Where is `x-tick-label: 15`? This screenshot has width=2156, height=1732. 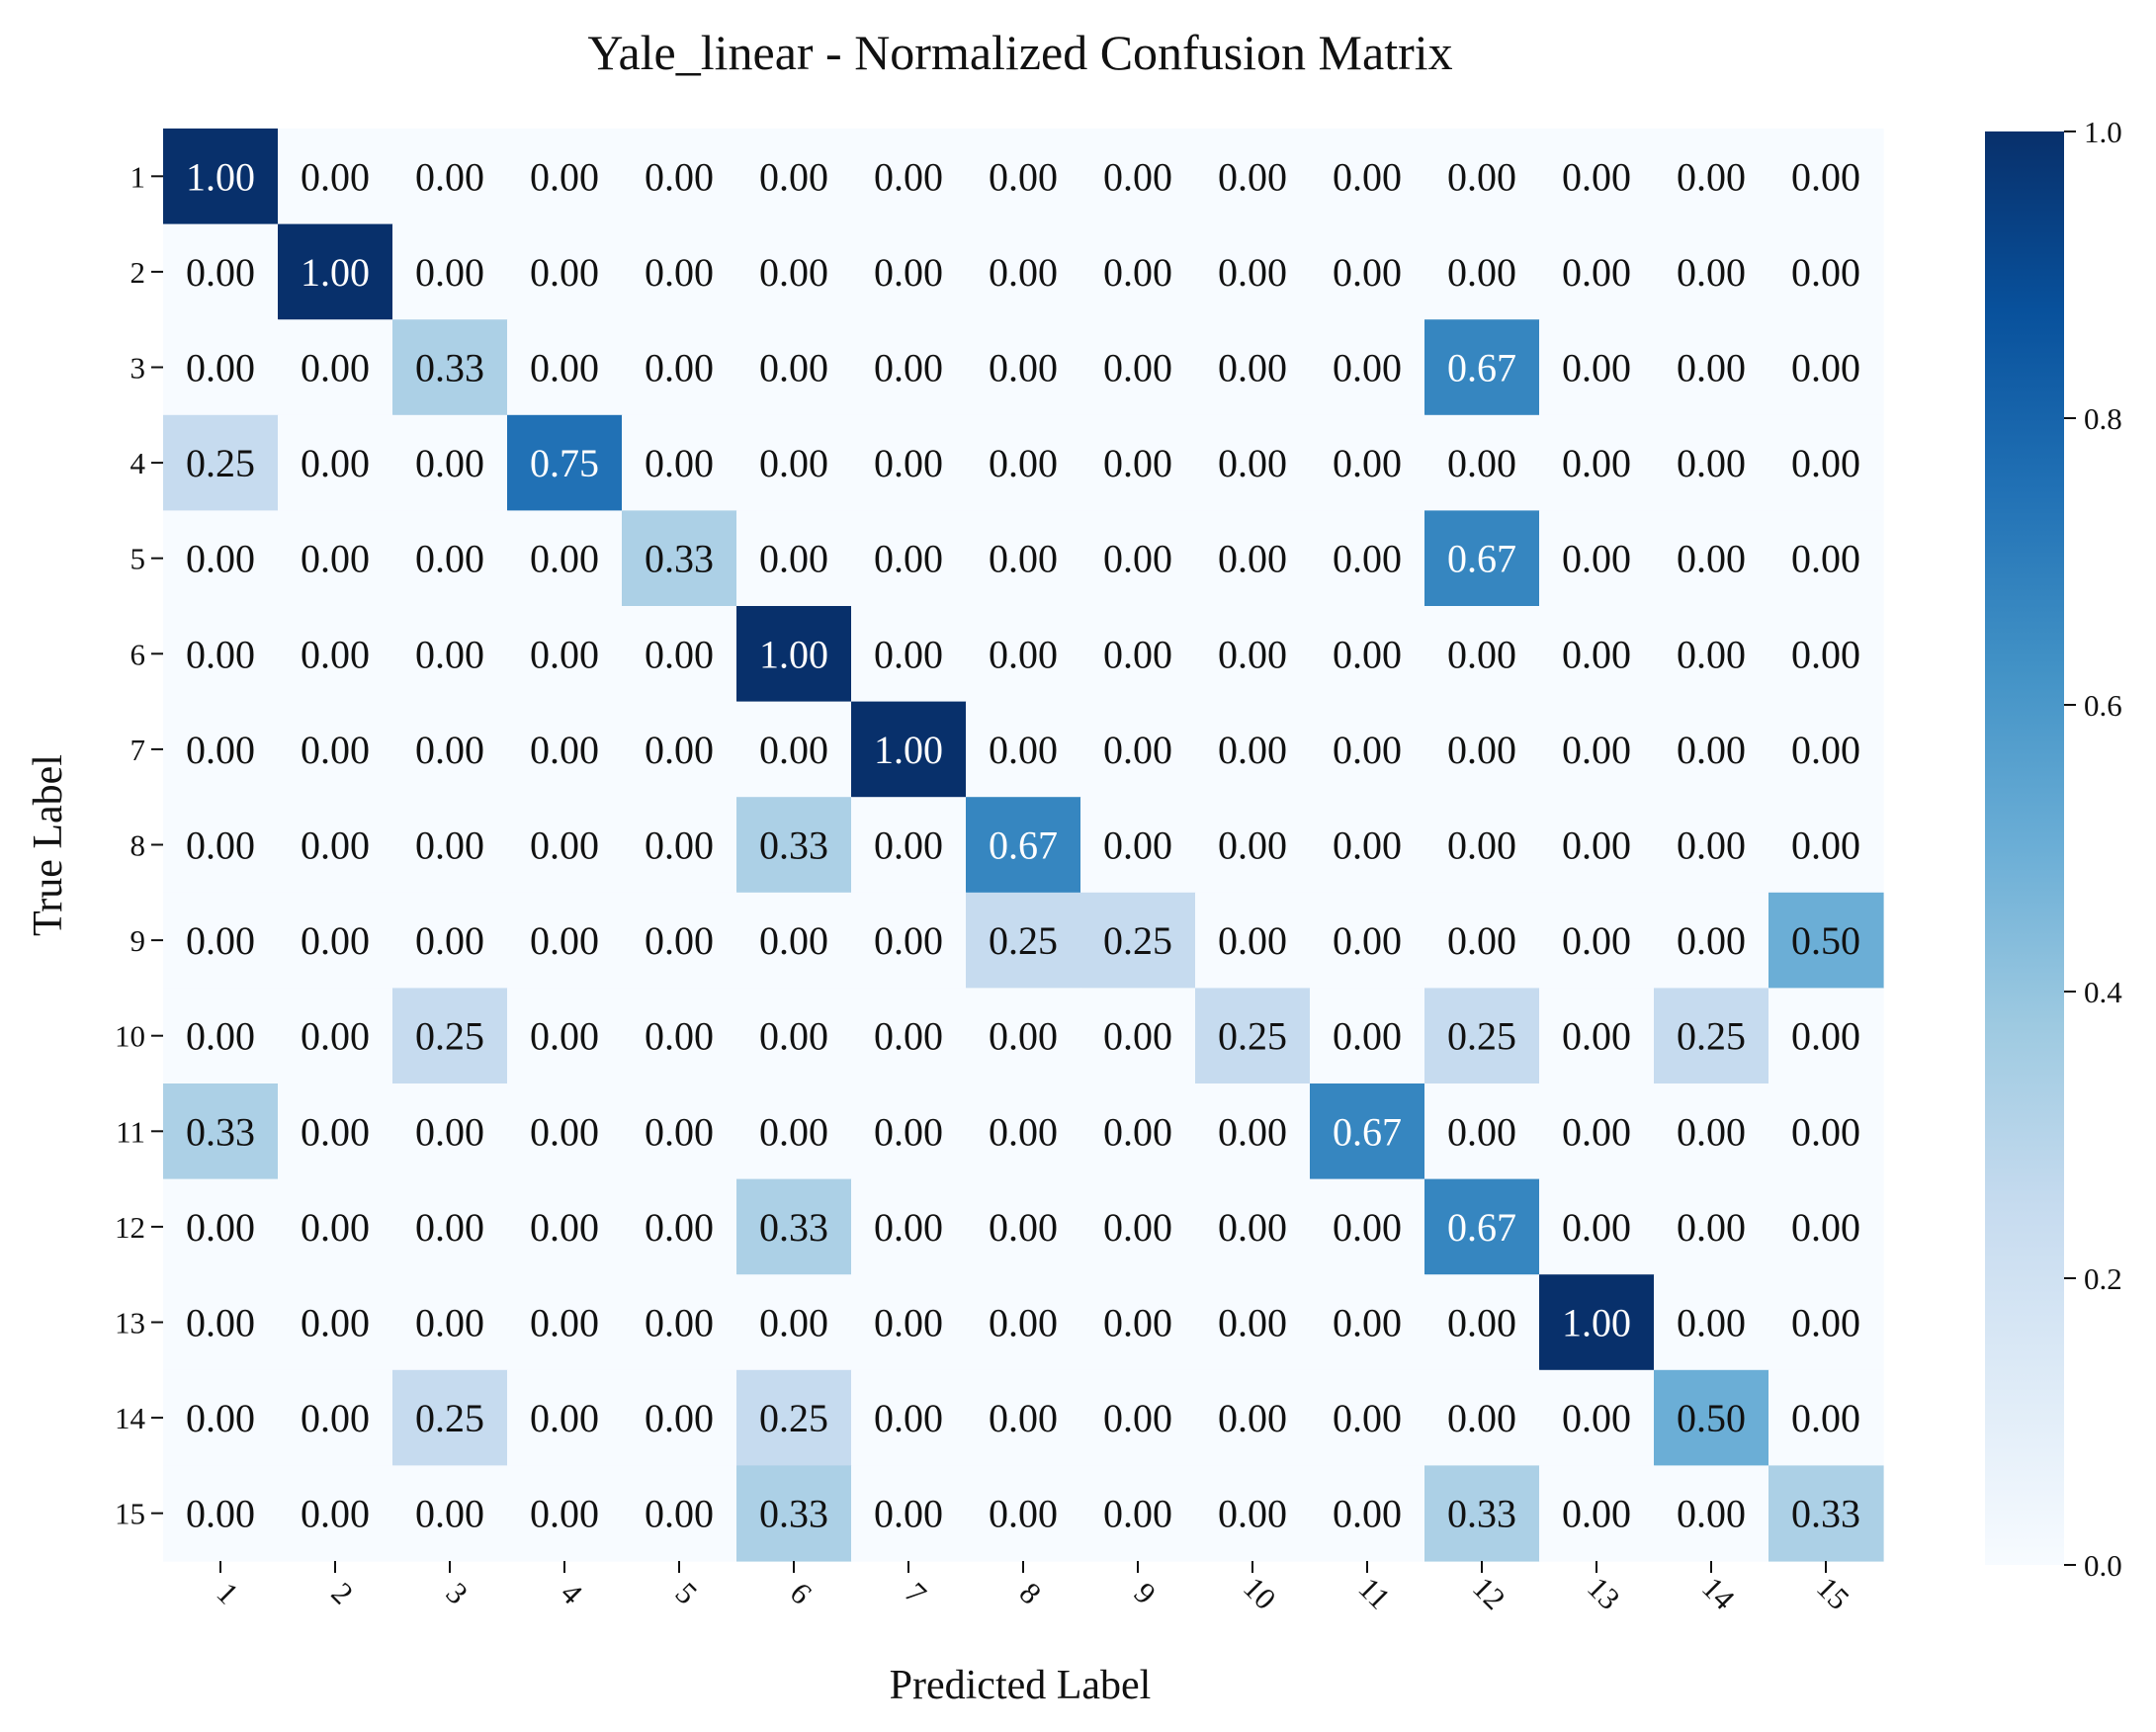 x-tick-label: 15 is located at coordinates (1833, 1593).